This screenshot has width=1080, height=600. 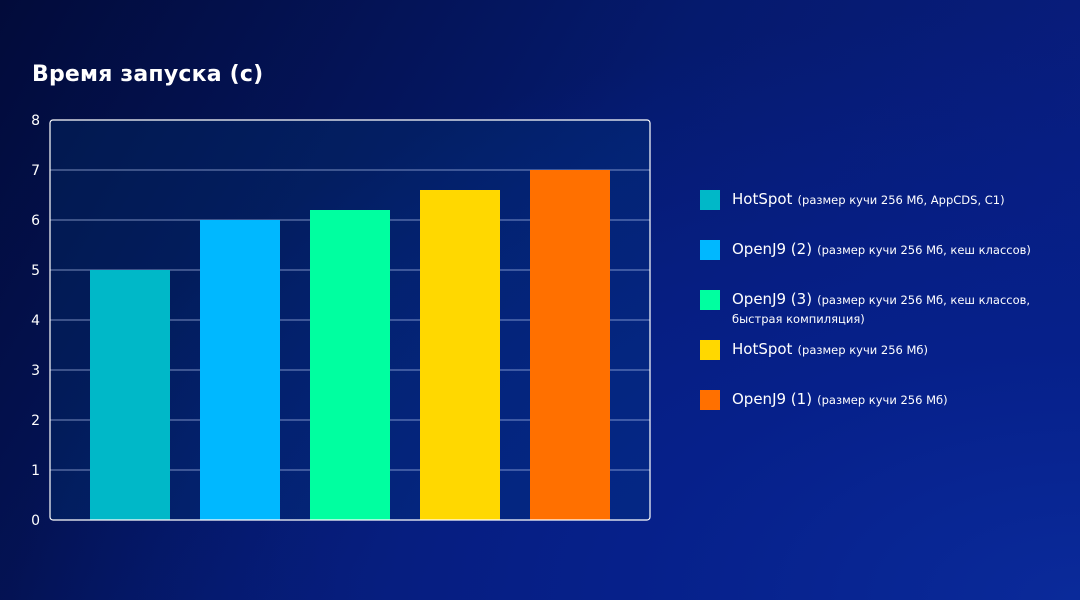 What do you see at coordinates (901, 200) in the screenshot?
I see `legend-detail: (размер кучи 256 Мб, AppCDS, C1)` at bounding box center [901, 200].